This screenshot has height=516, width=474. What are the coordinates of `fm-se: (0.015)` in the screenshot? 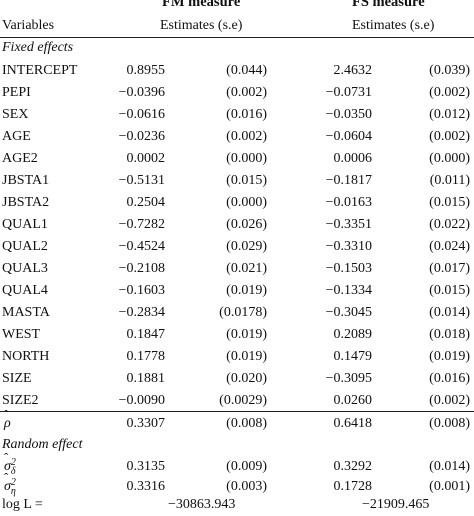 It's located at (246, 180).